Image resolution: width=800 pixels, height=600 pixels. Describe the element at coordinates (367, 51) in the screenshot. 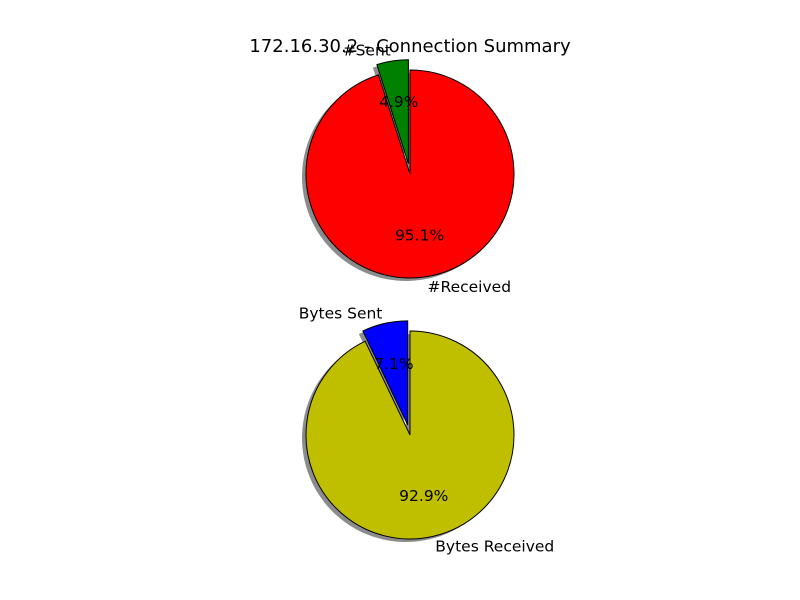

I see `slice-label-sent: #Sent` at that location.